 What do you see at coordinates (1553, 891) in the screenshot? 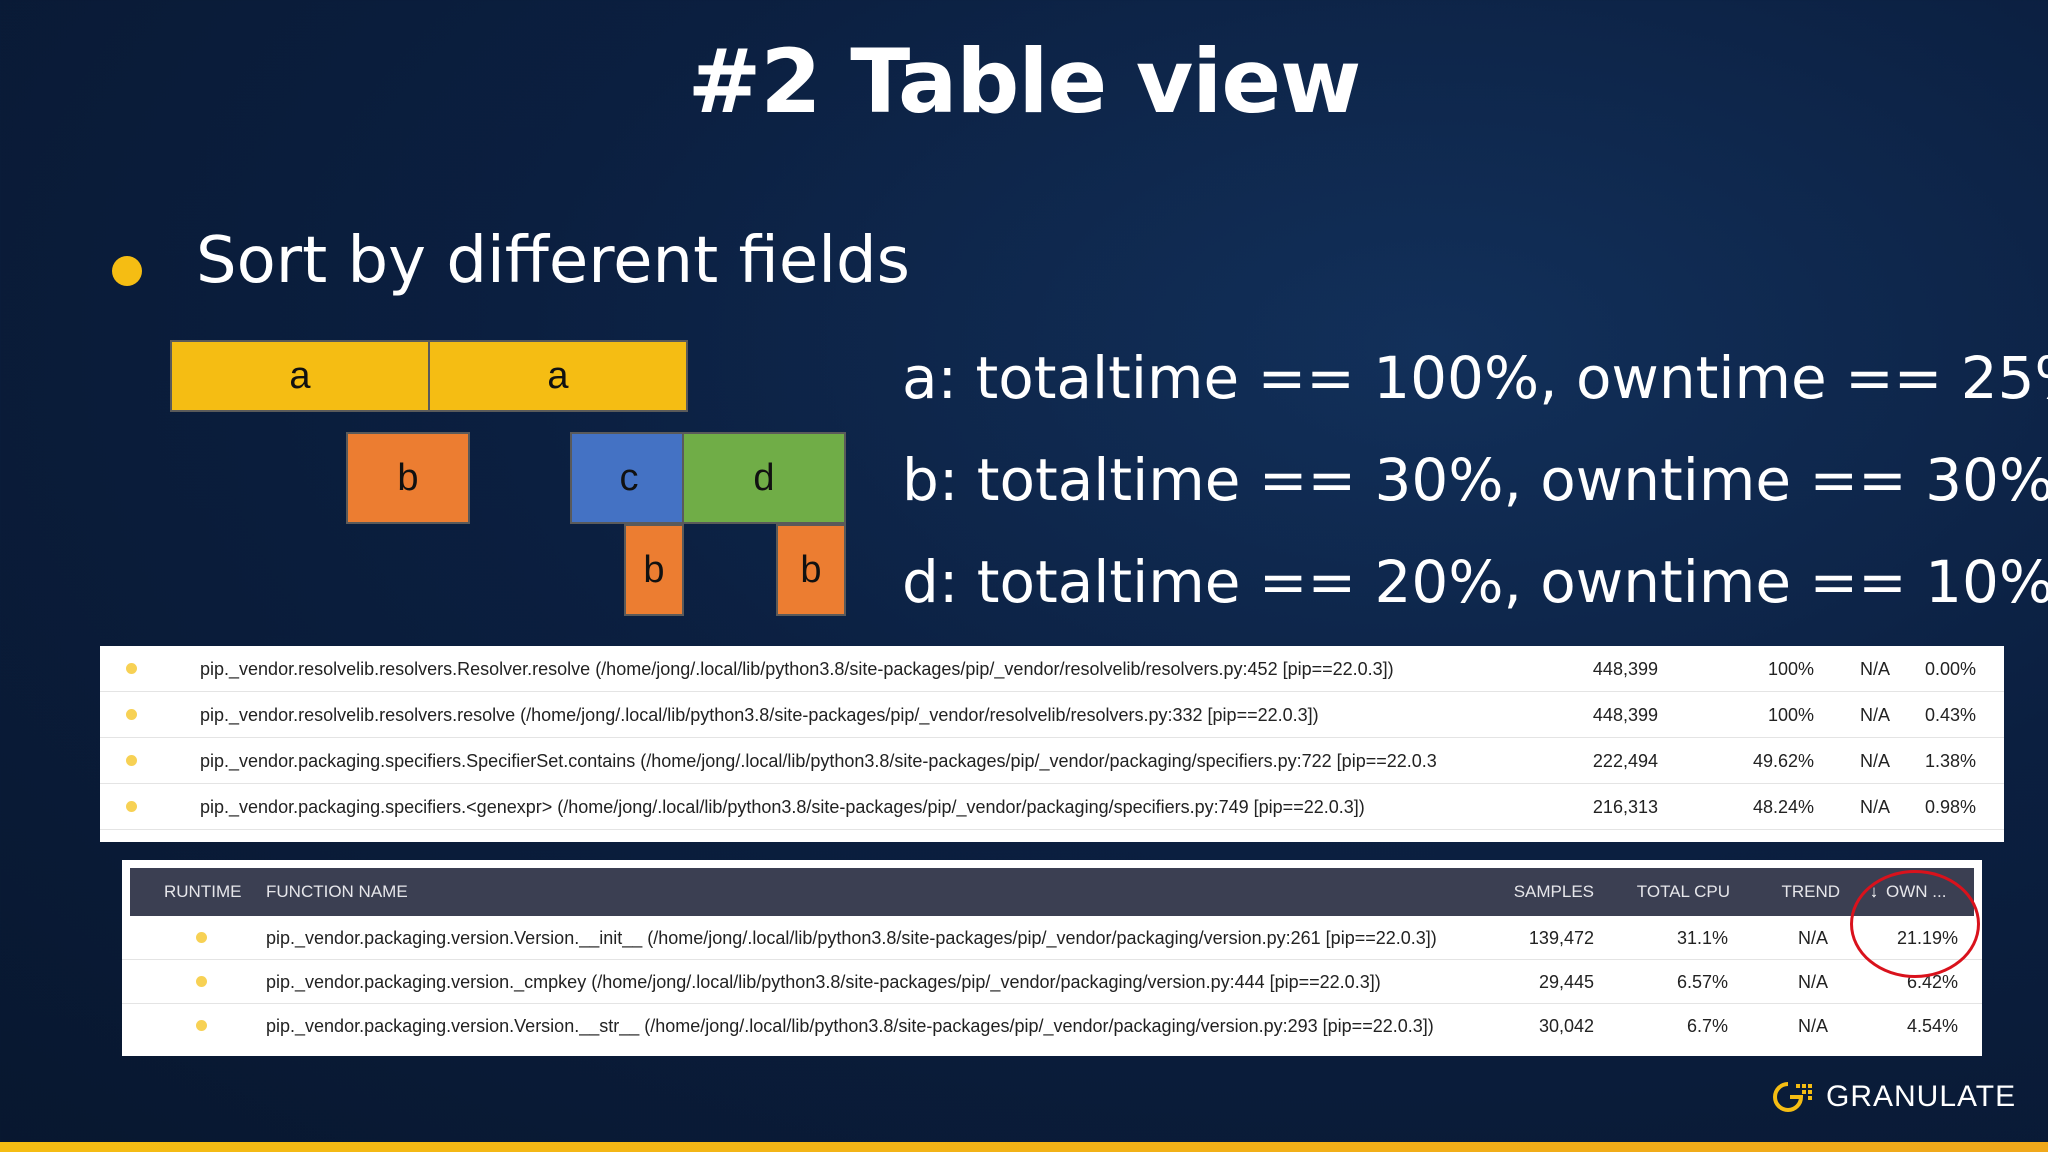
I see `column-header-samples: SAMPLES` at bounding box center [1553, 891].